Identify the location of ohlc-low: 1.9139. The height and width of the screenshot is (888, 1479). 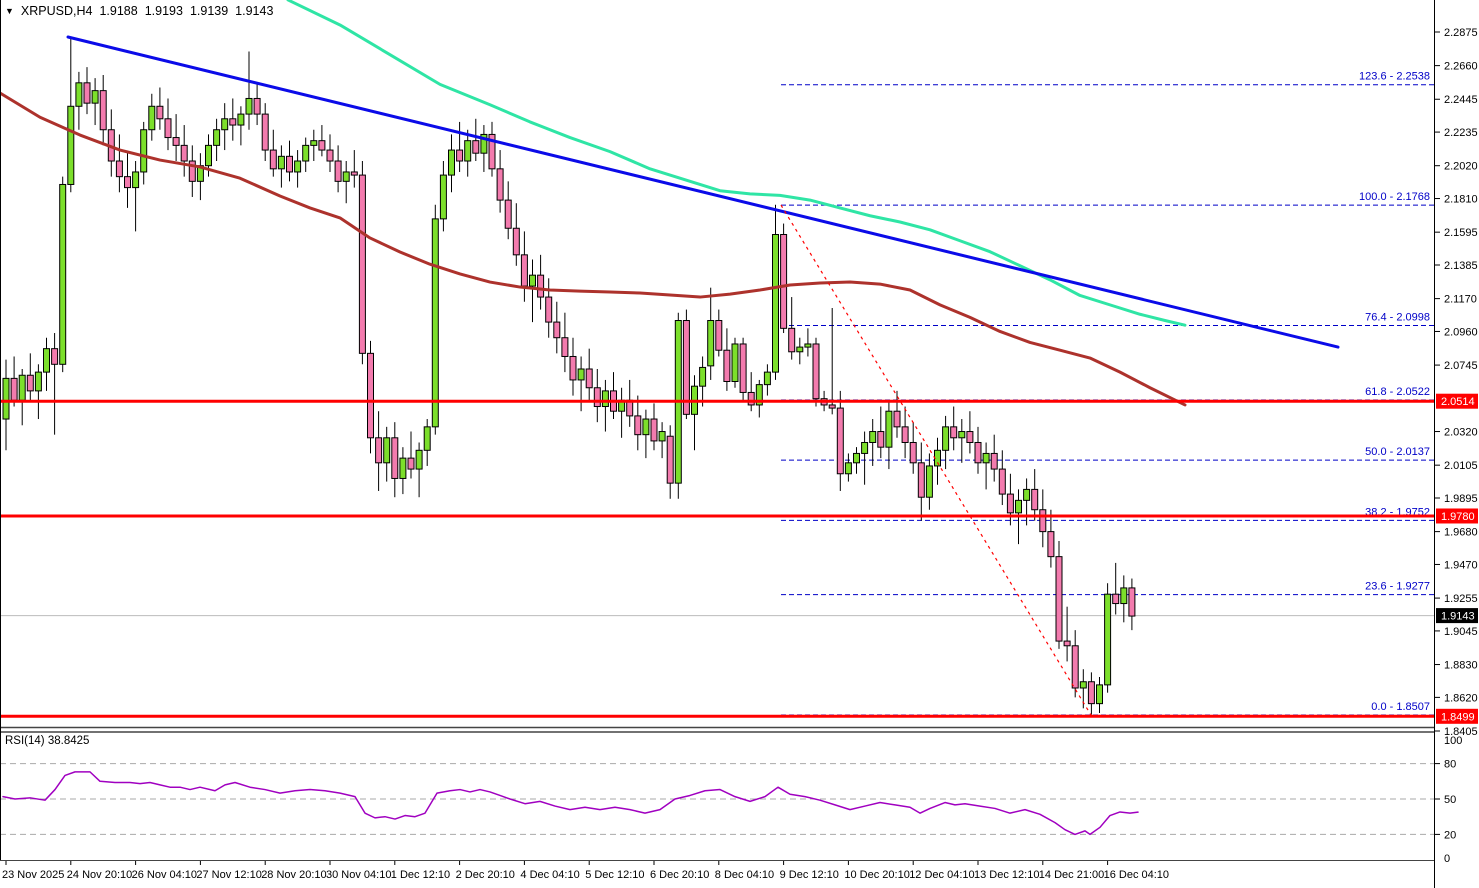
(209, 11).